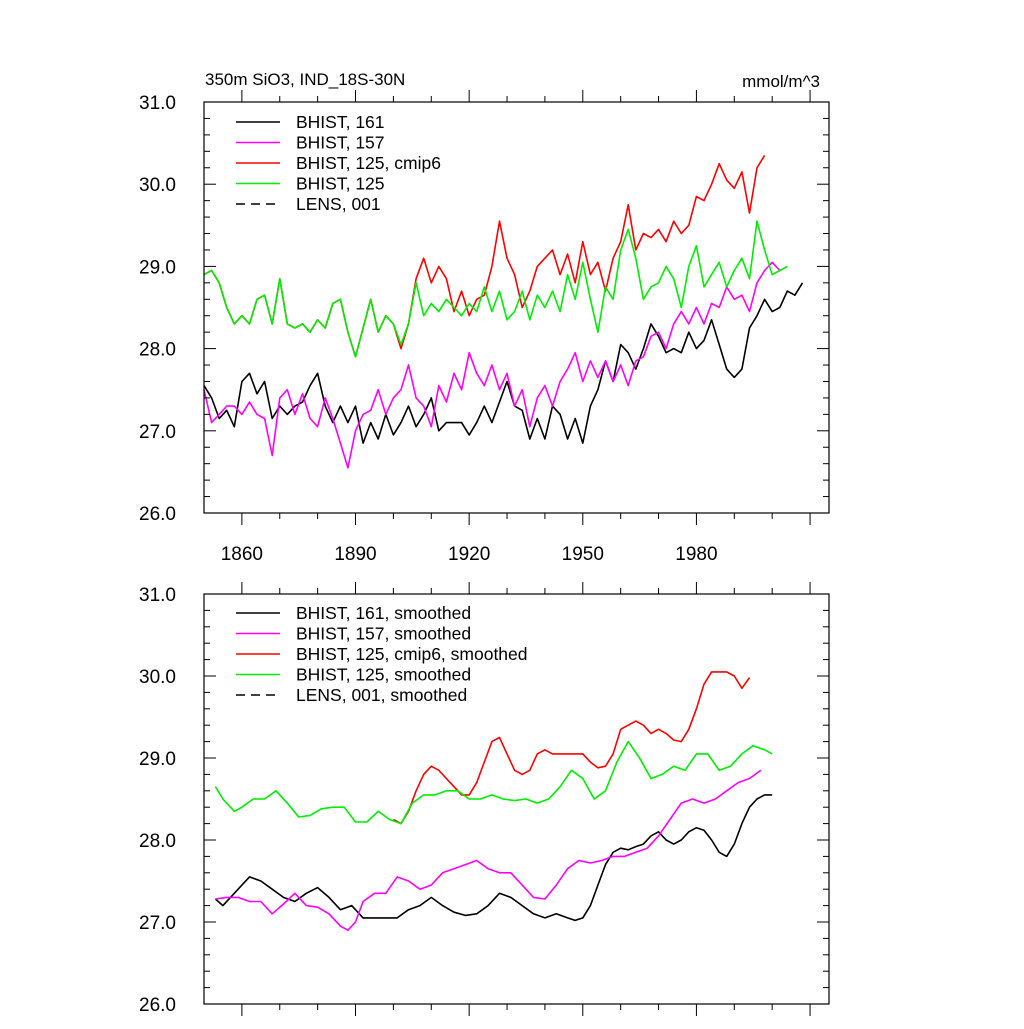  What do you see at coordinates (340, 122) in the screenshot?
I see `top-legend-label: BHIST, 161` at bounding box center [340, 122].